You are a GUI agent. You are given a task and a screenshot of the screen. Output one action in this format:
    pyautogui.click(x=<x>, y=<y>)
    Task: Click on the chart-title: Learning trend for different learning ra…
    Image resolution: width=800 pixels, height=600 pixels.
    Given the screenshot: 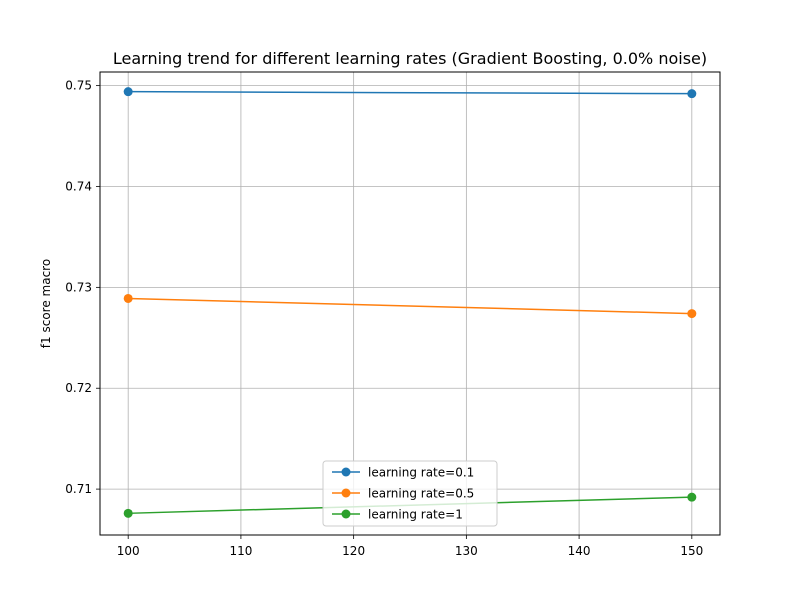 What is the action you would take?
    pyautogui.click(x=410, y=58)
    